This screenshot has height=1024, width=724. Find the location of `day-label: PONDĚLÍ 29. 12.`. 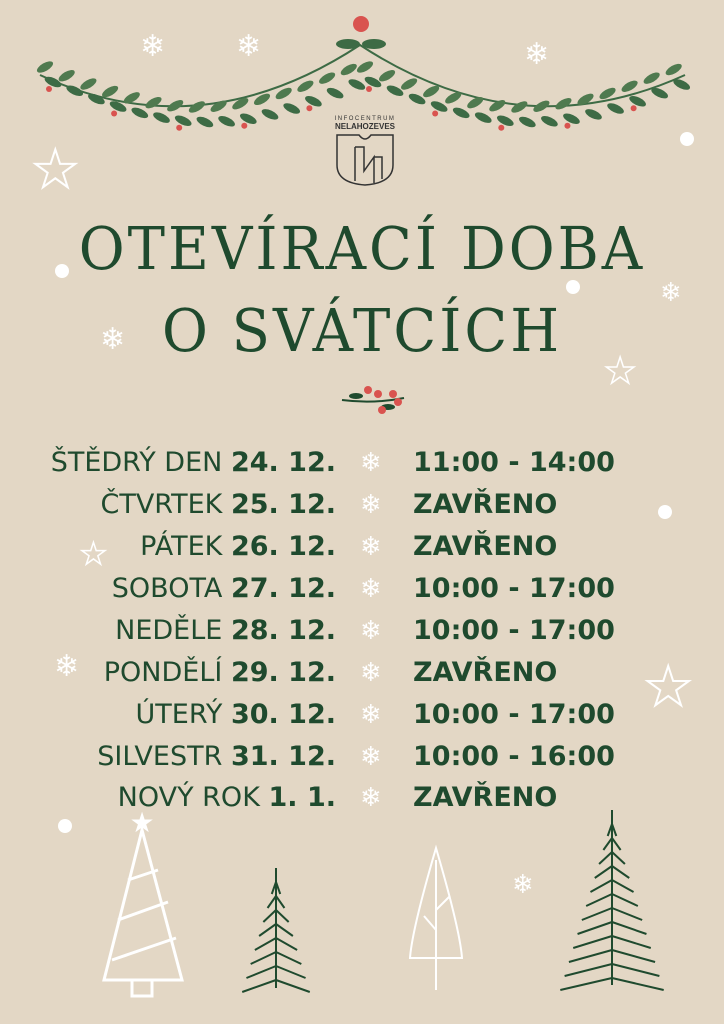

day-label: PONDĚLÍ 29. 12. is located at coordinates (220, 673).